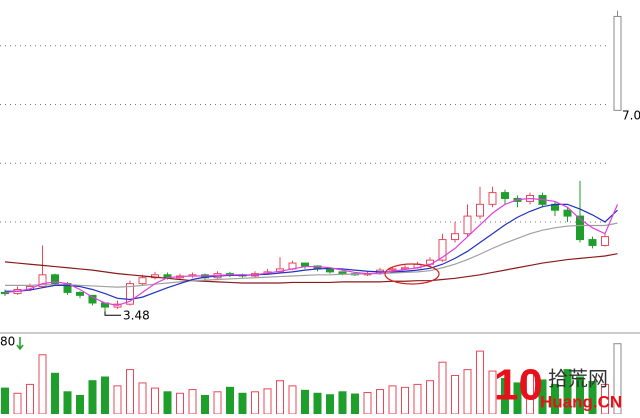 Image resolution: width=640 pixels, height=418 pixels. What do you see at coordinates (7, 342) in the screenshot?
I see `volume-axis-label: 80` at bounding box center [7, 342].